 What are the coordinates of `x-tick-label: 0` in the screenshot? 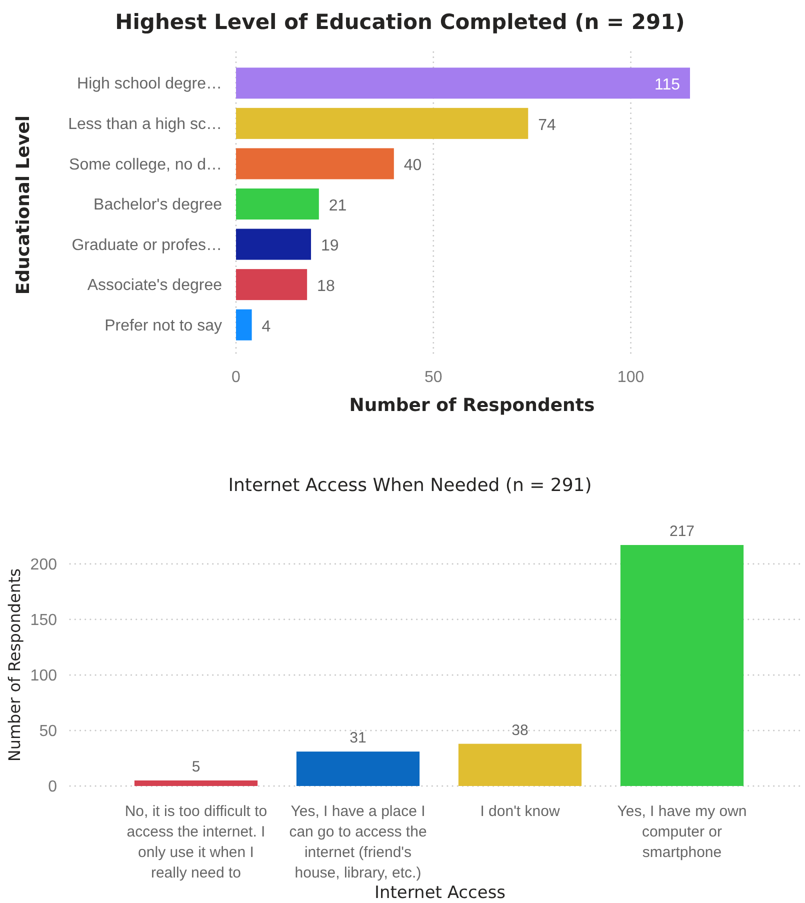 It's located at (236, 377).